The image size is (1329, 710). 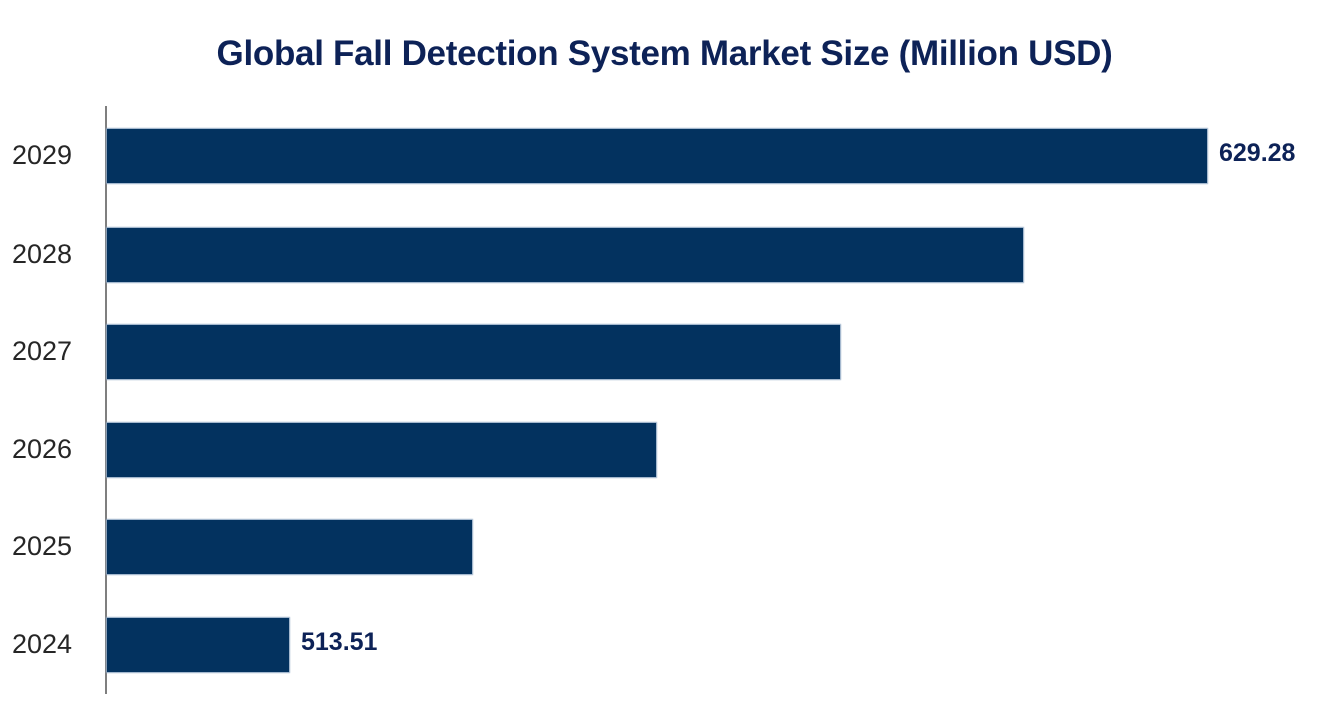 I want to click on data-label: 629.28, so click(x=1257, y=153).